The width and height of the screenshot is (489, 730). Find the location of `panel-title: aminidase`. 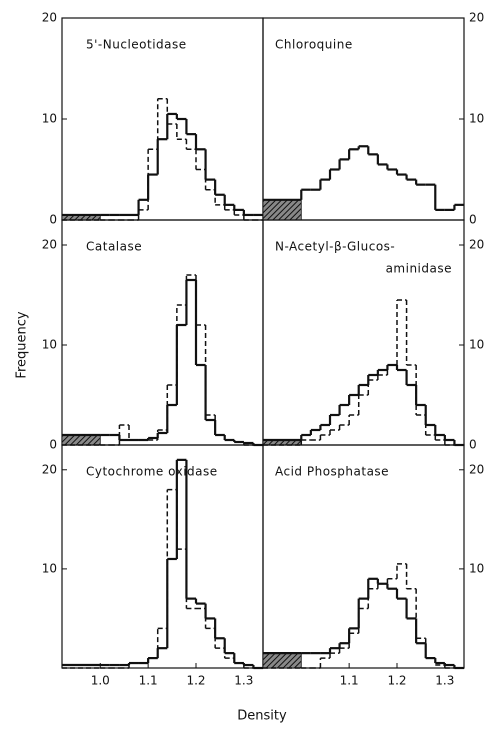

panel-title: aminidase is located at coordinates (419, 269).